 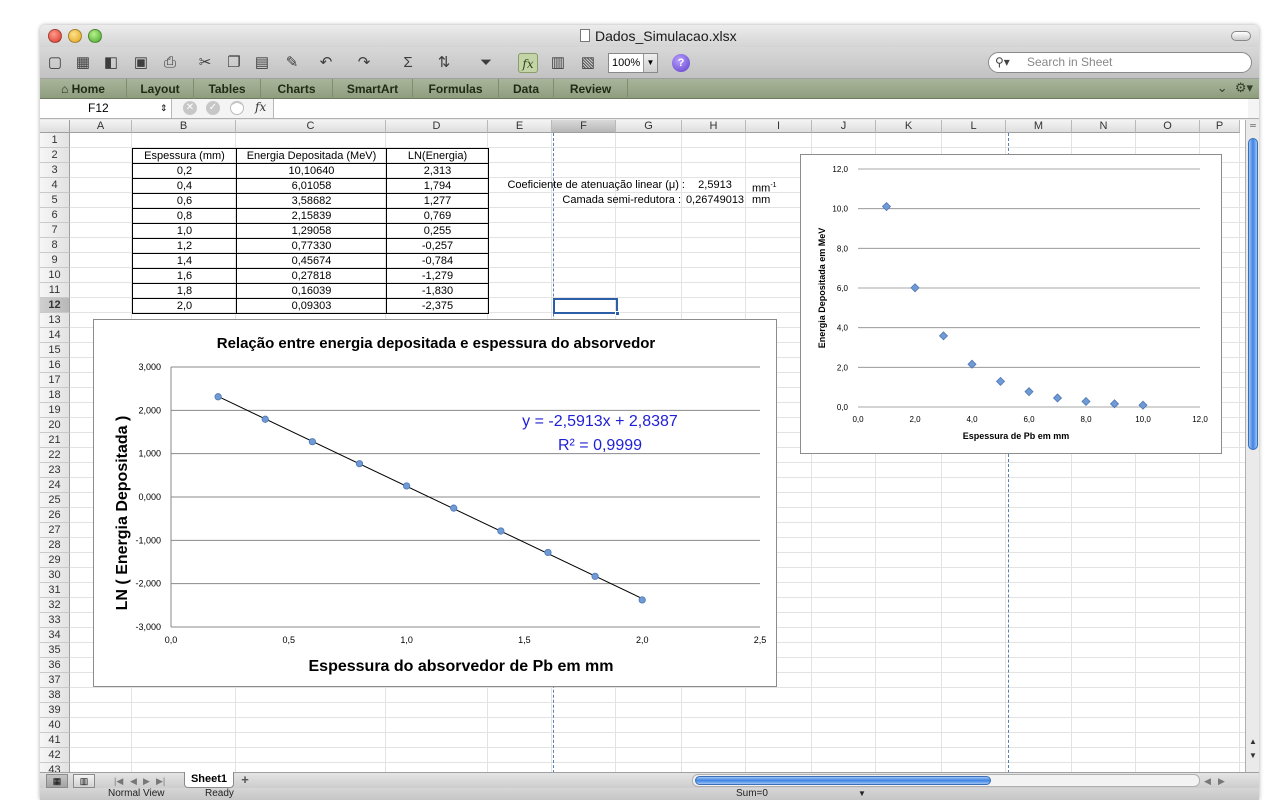 I want to click on table-cell: 1,0, so click(x=184, y=231).